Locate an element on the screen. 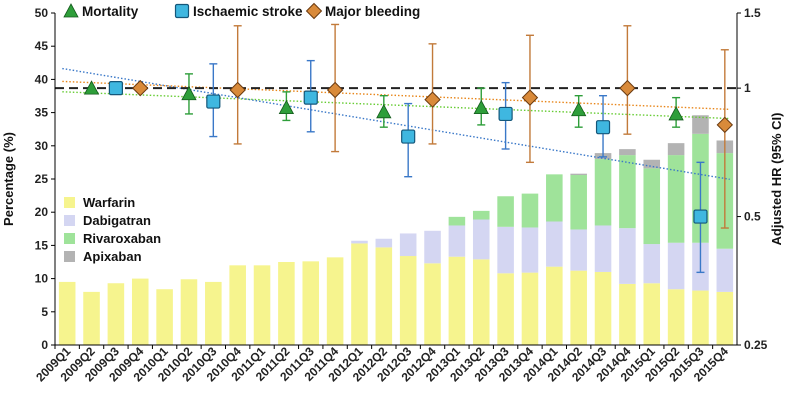  marker-mortality-2015Q2 is located at coordinates (676, 113).